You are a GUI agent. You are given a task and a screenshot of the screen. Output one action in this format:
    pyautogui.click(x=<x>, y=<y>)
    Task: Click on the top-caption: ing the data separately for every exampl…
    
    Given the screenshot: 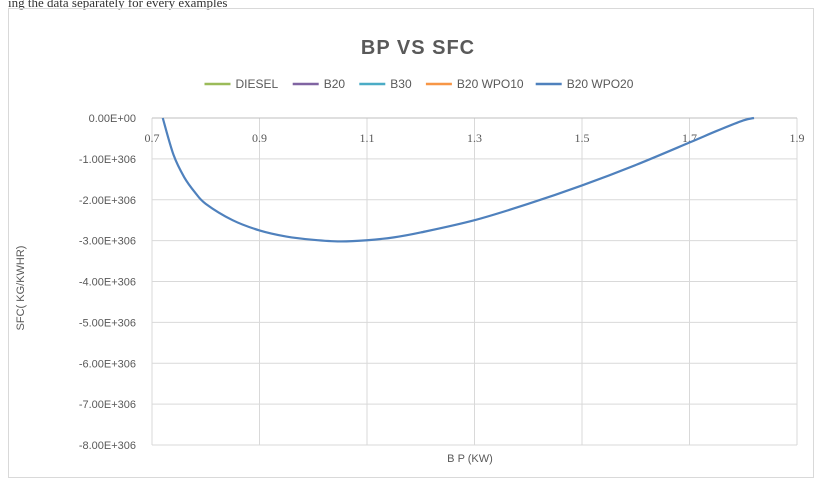 What is the action you would take?
    pyautogui.click(x=118, y=5)
    